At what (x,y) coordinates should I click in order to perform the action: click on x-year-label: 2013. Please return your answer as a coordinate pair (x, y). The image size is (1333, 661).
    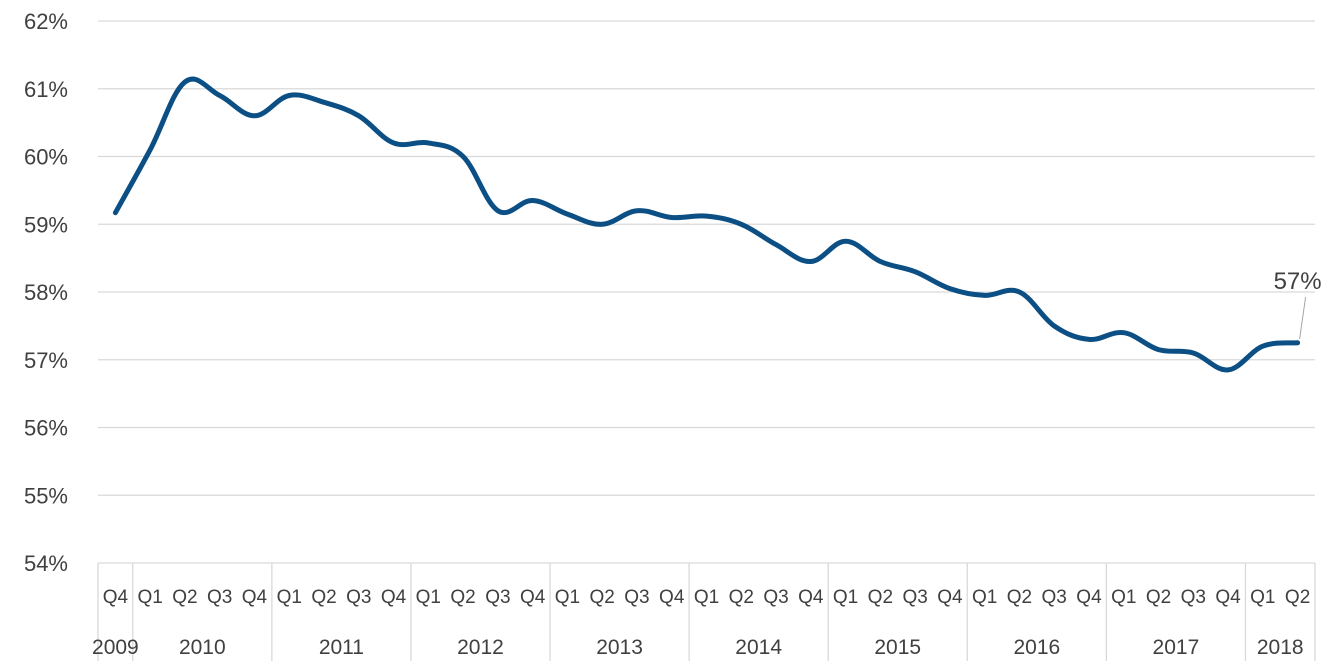
    Looking at the image, I should click on (619, 647).